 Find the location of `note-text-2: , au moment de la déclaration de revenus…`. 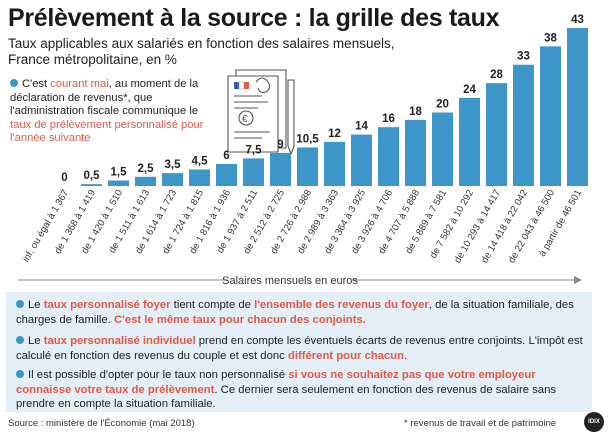

note-text-2: , au moment de la déclaration de revenus… is located at coordinates (104, 98).